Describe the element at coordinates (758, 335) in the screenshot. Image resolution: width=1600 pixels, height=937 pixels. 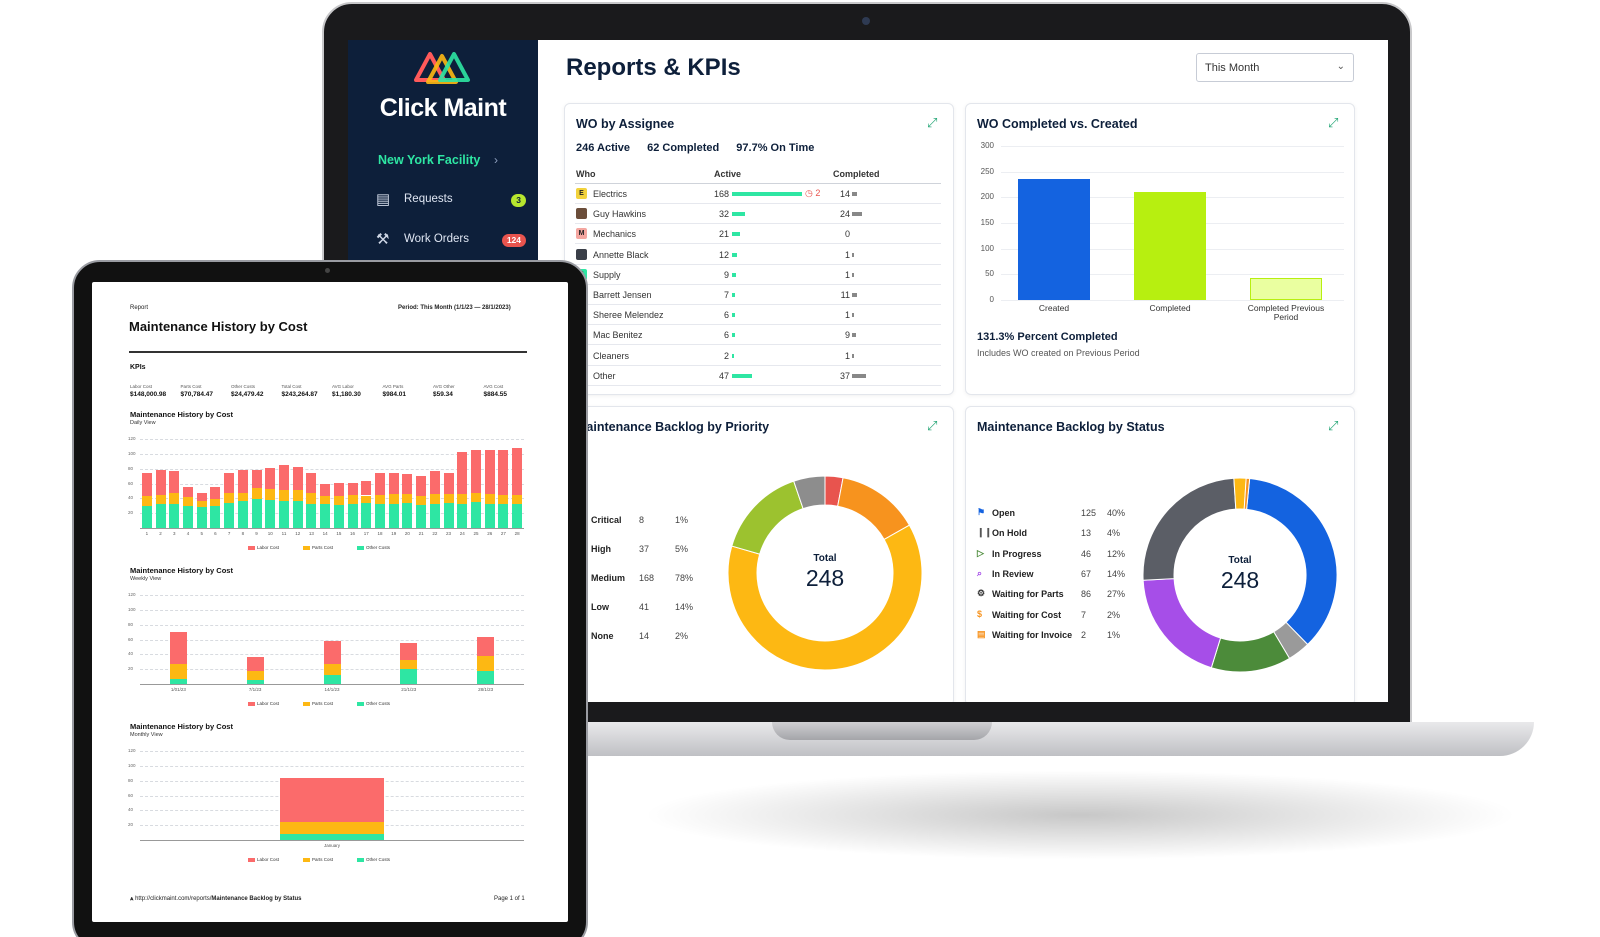
I see `table-row: Mac Benitez 6 9` at that location.